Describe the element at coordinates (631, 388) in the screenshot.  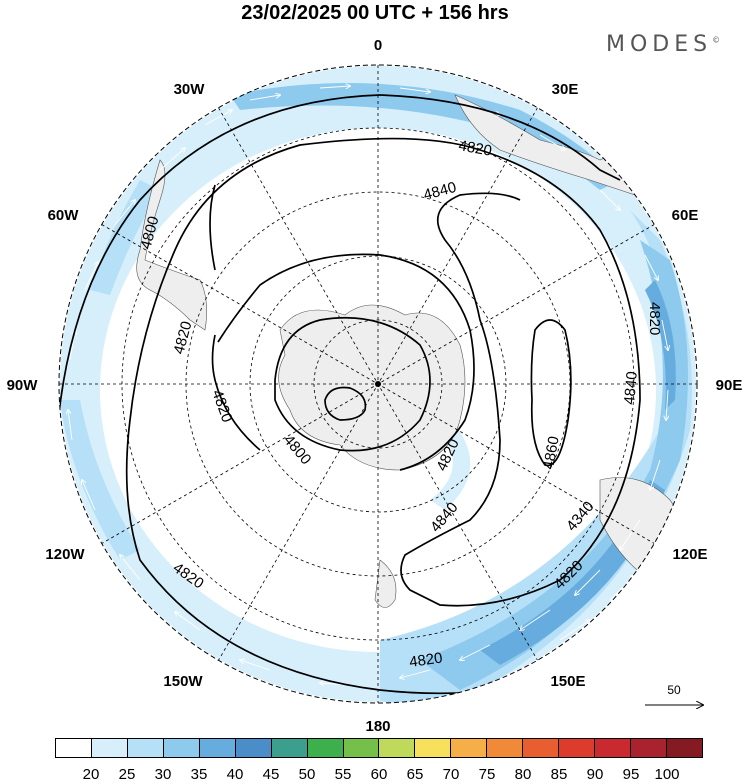
I see `contour-label: 4840` at that location.